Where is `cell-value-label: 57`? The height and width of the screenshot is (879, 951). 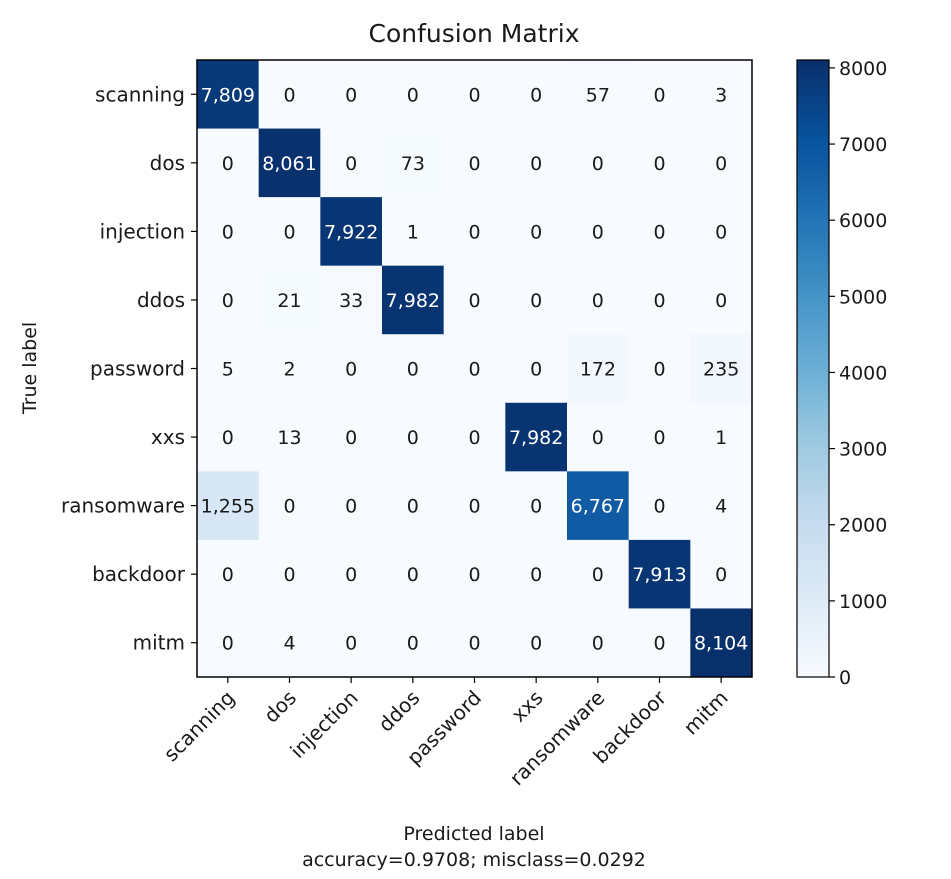
cell-value-label: 57 is located at coordinates (598, 95).